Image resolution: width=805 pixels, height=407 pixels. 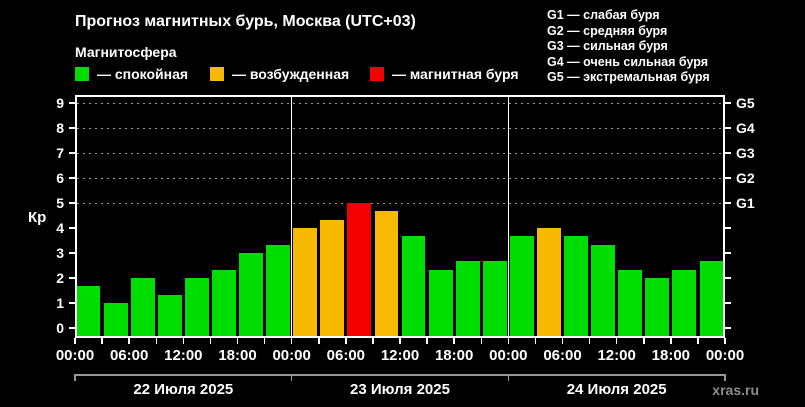 What do you see at coordinates (607, 46) in the screenshot?
I see `storm-scale-item: G3 — сильная буря` at bounding box center [607, 46].